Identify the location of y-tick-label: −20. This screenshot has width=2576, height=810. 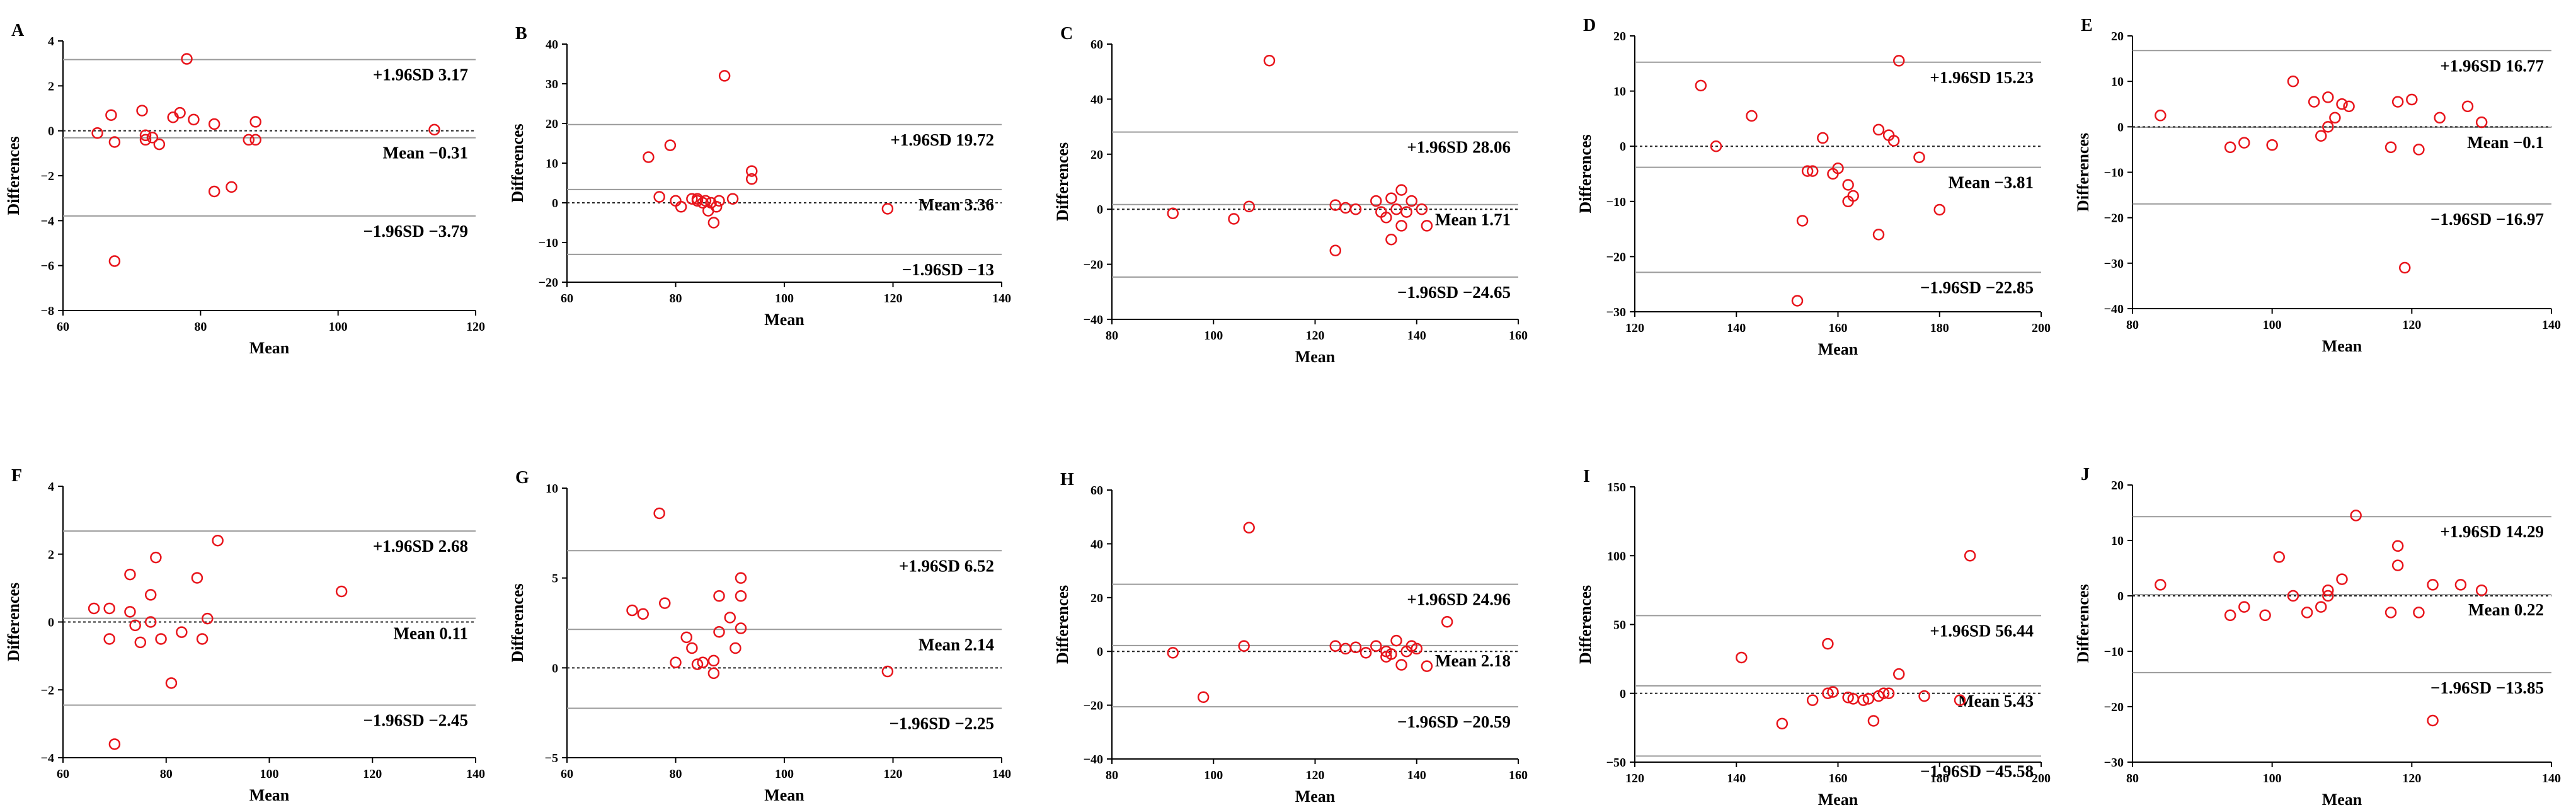
(1093, 706).